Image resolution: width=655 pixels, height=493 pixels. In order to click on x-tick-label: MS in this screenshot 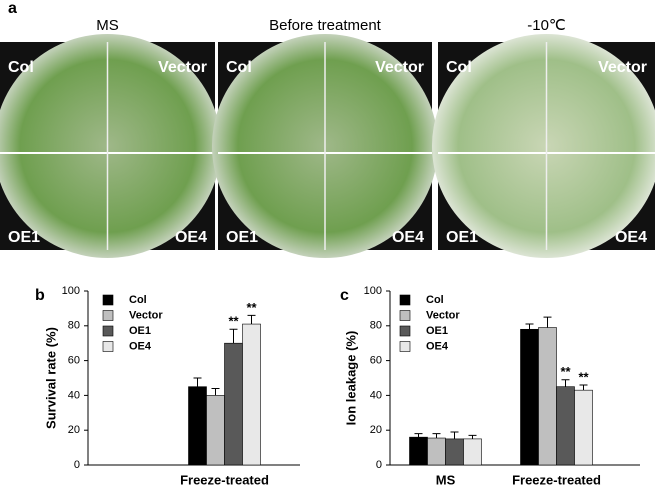, I will do `click(446, 479)`.